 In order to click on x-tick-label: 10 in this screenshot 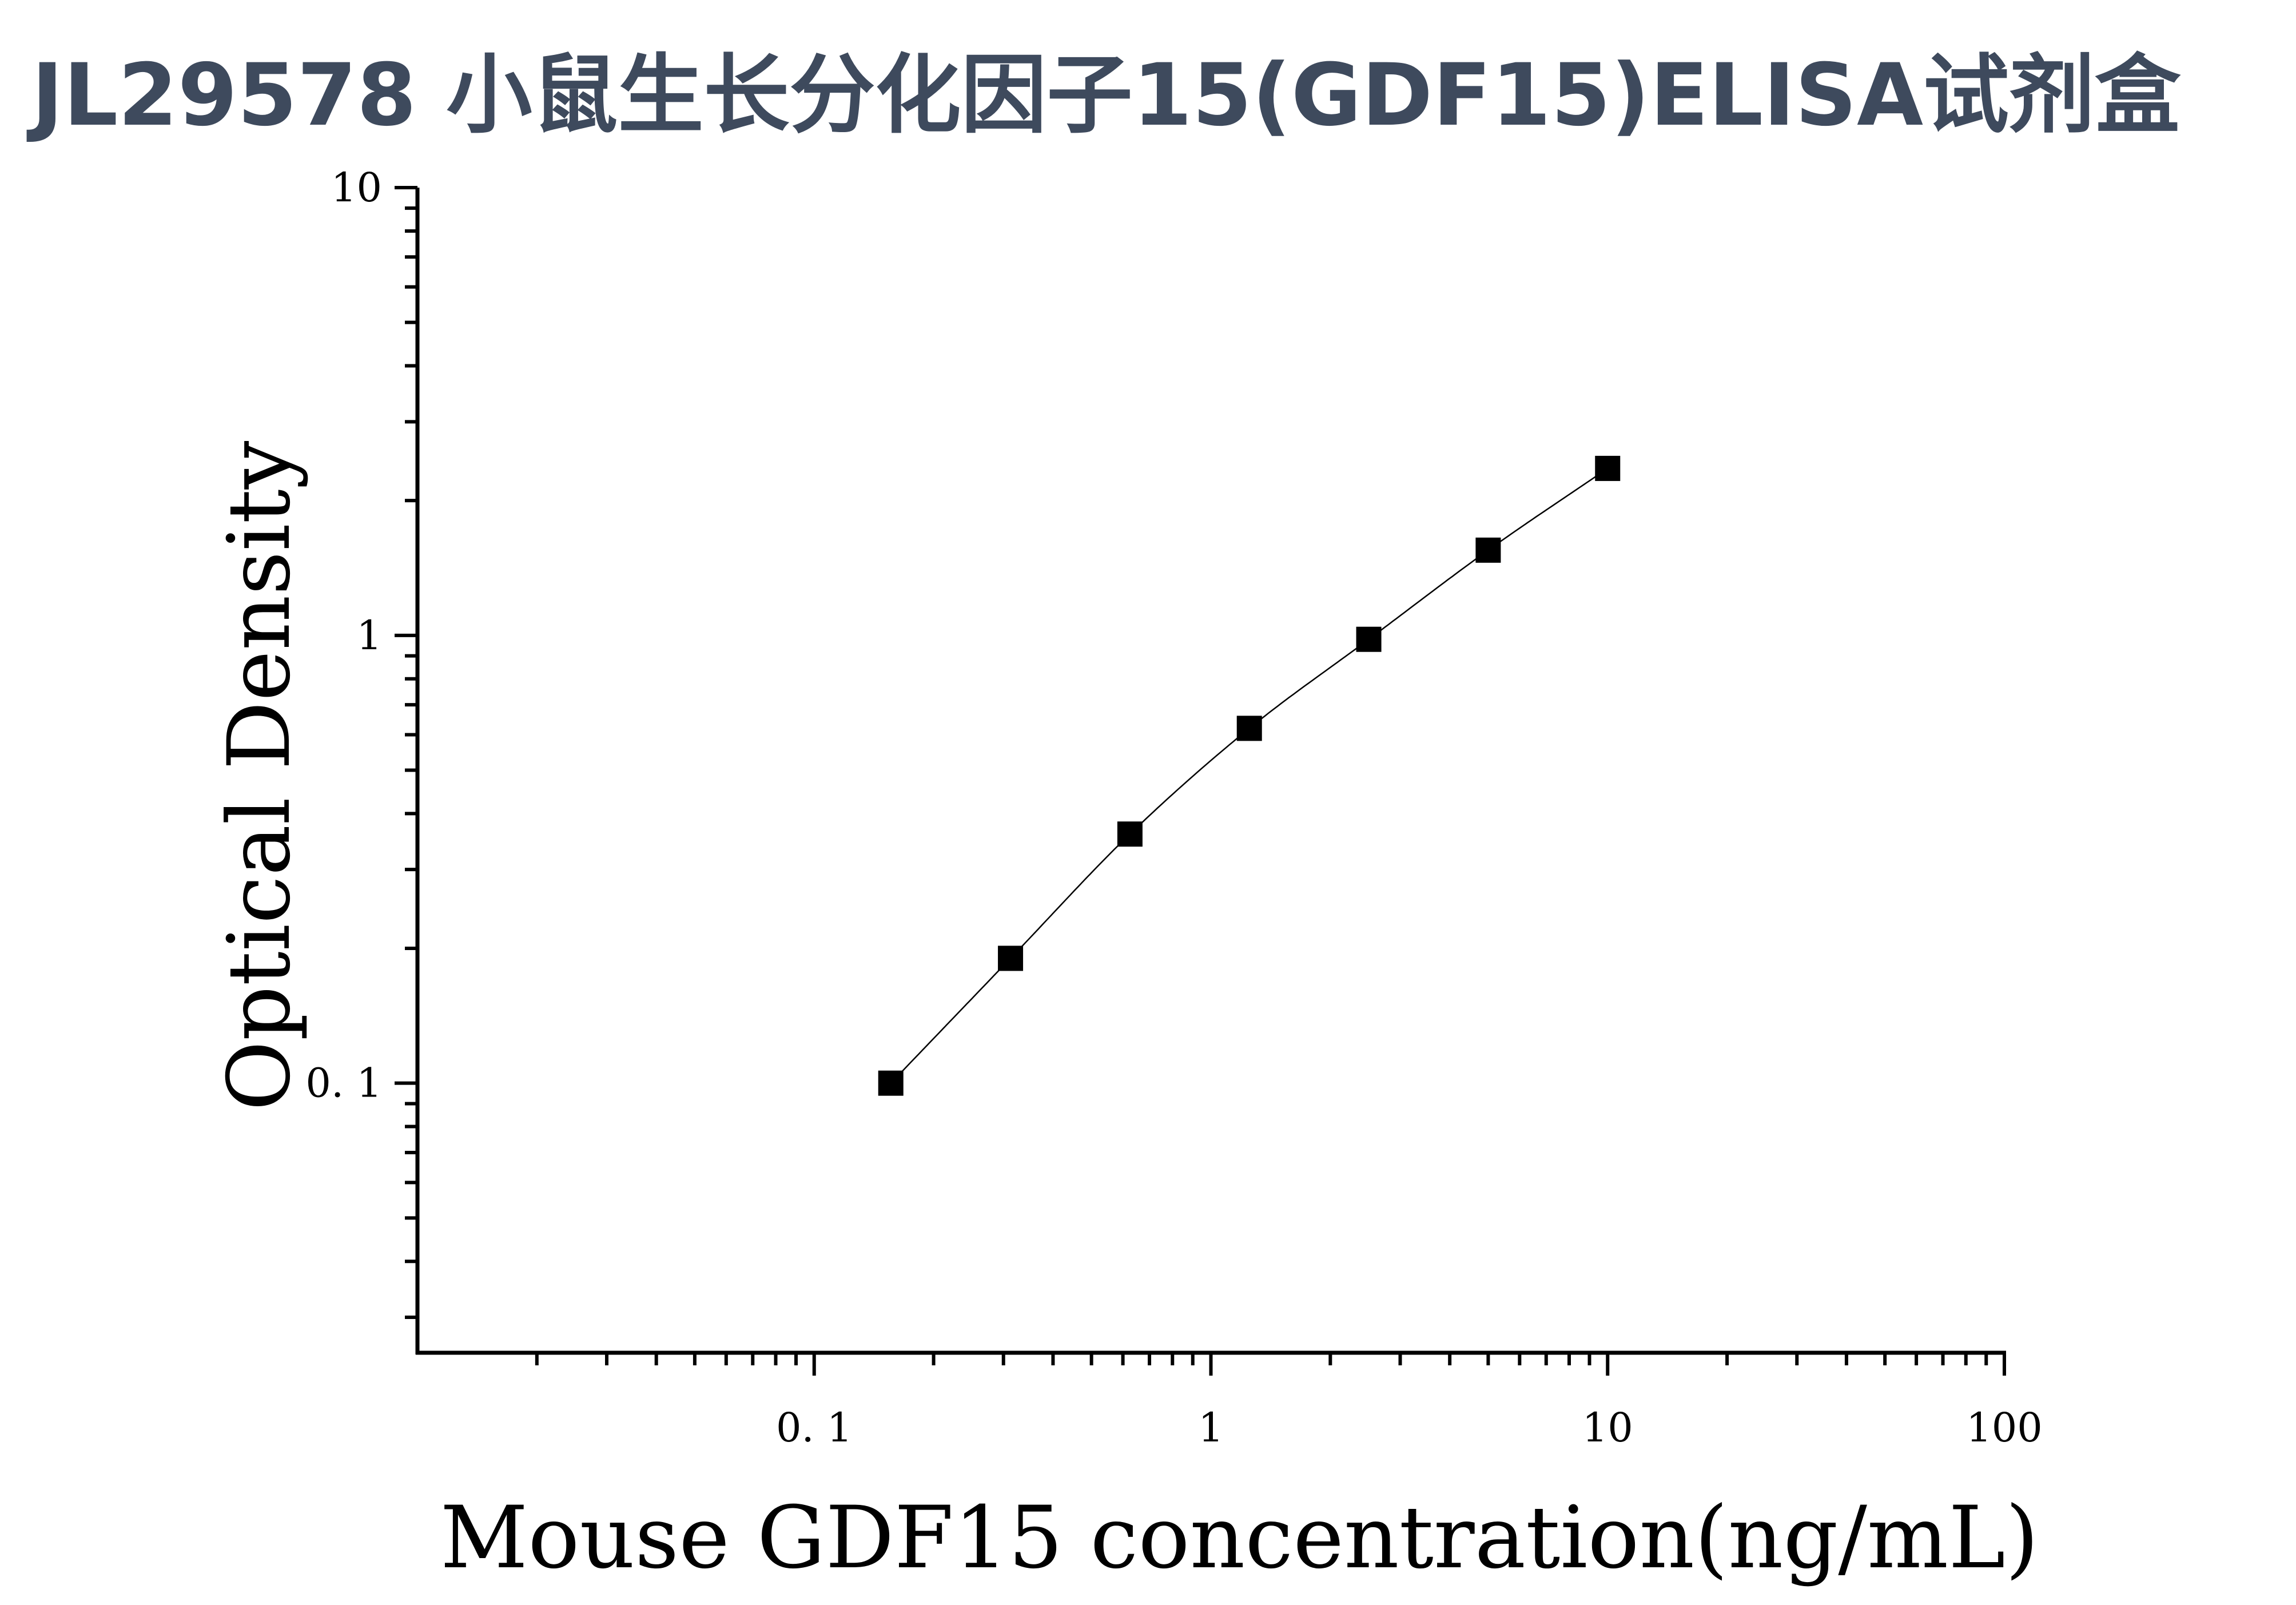, I will do `click(1607, 1427)`.